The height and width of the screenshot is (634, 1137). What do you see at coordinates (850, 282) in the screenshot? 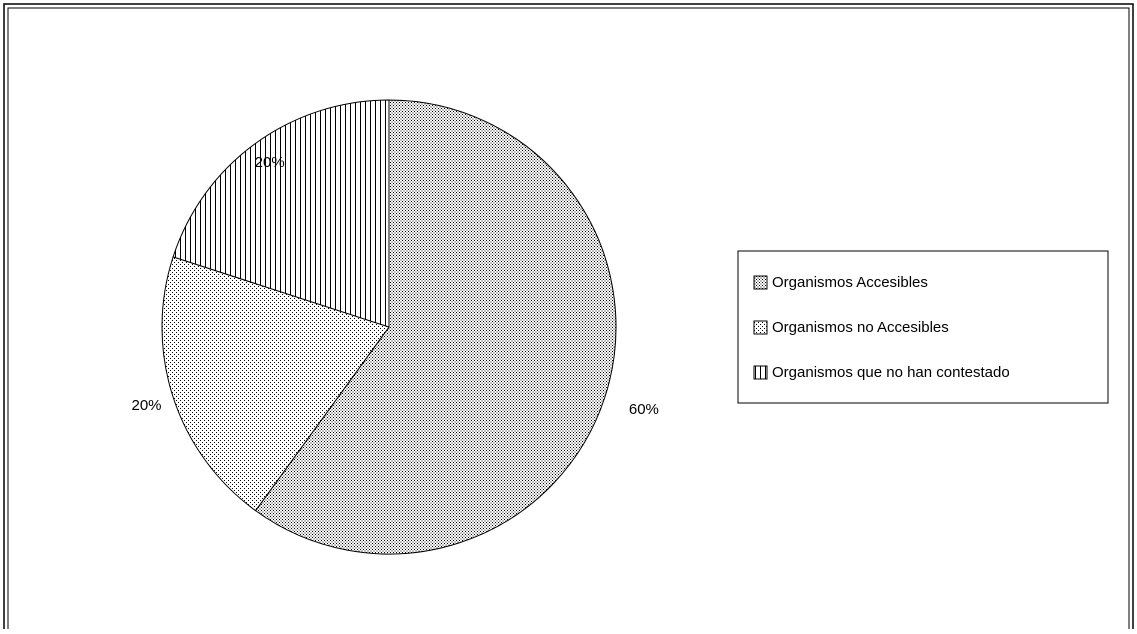
I see `legend-label-1: Organismos Accesibles` at bounding box center [850, 282].